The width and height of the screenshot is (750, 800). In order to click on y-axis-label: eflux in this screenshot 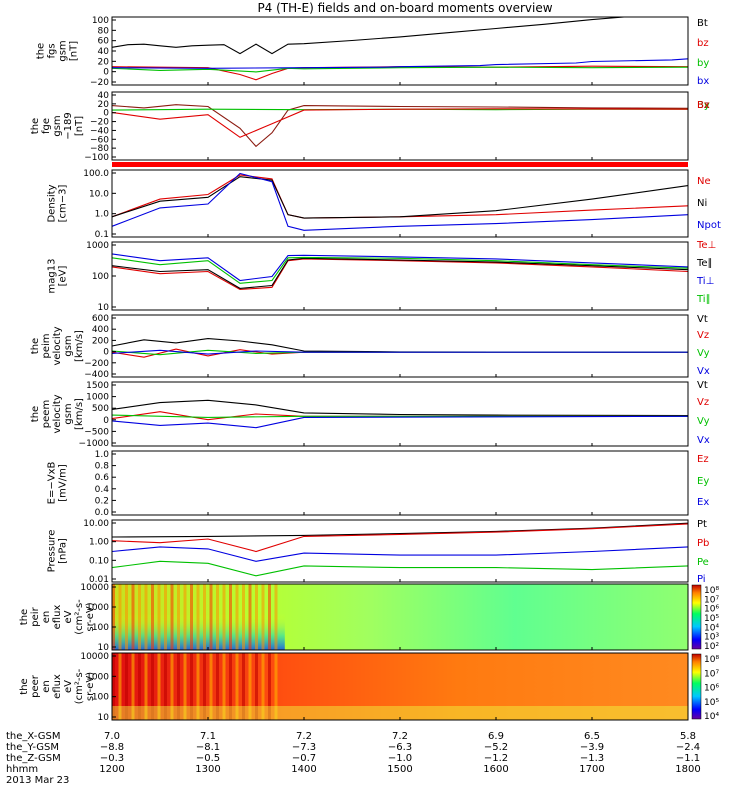, I will do `click(57, 686)`.